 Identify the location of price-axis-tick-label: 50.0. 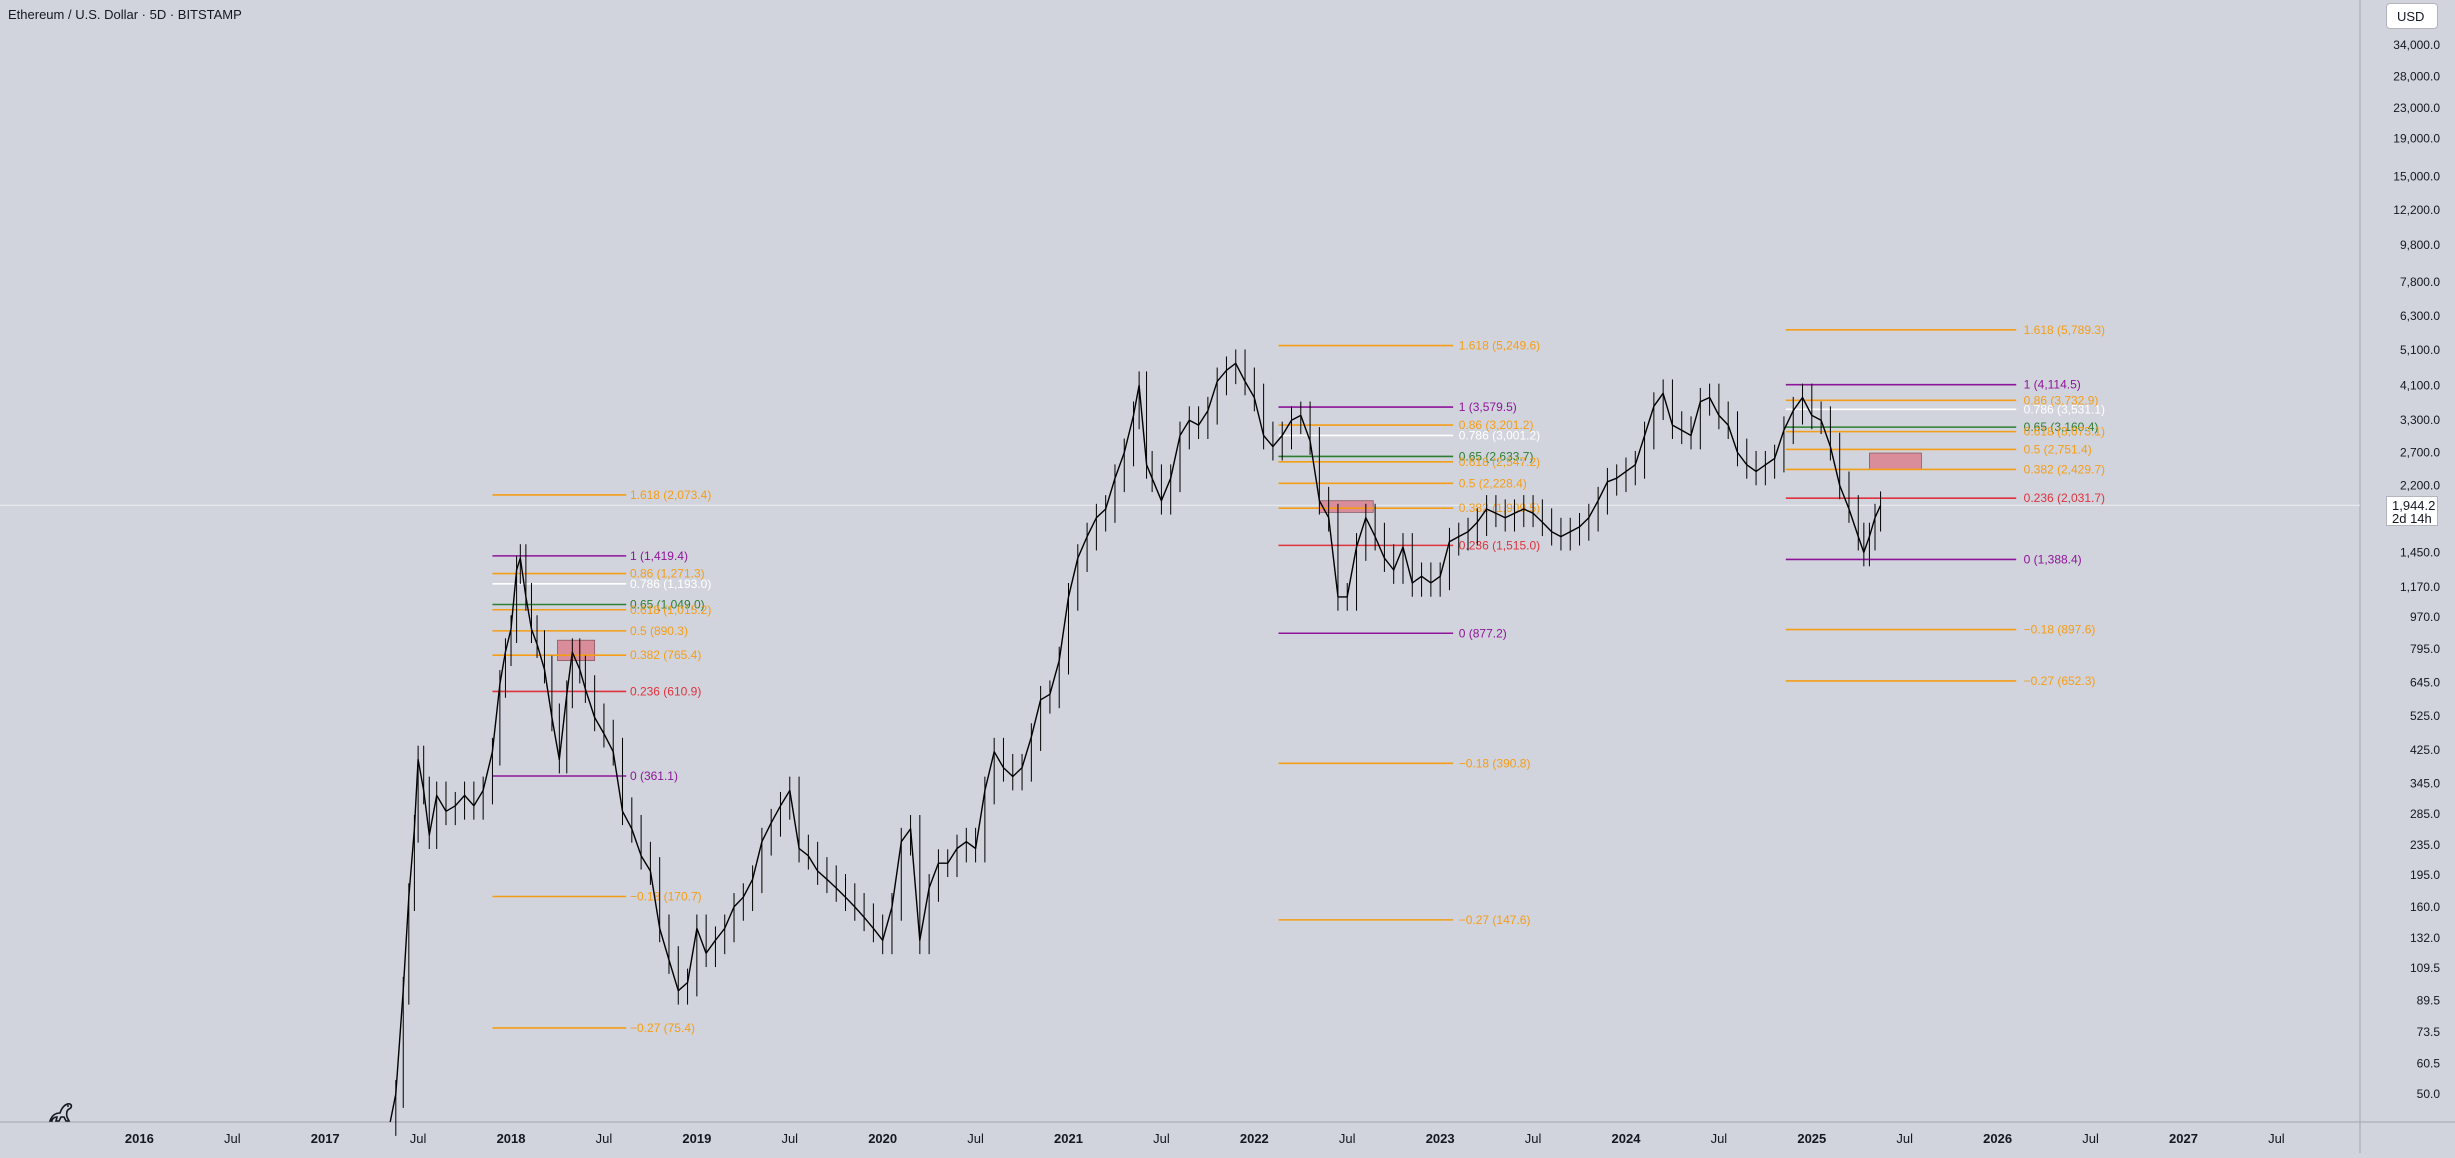
(2429, 1094).